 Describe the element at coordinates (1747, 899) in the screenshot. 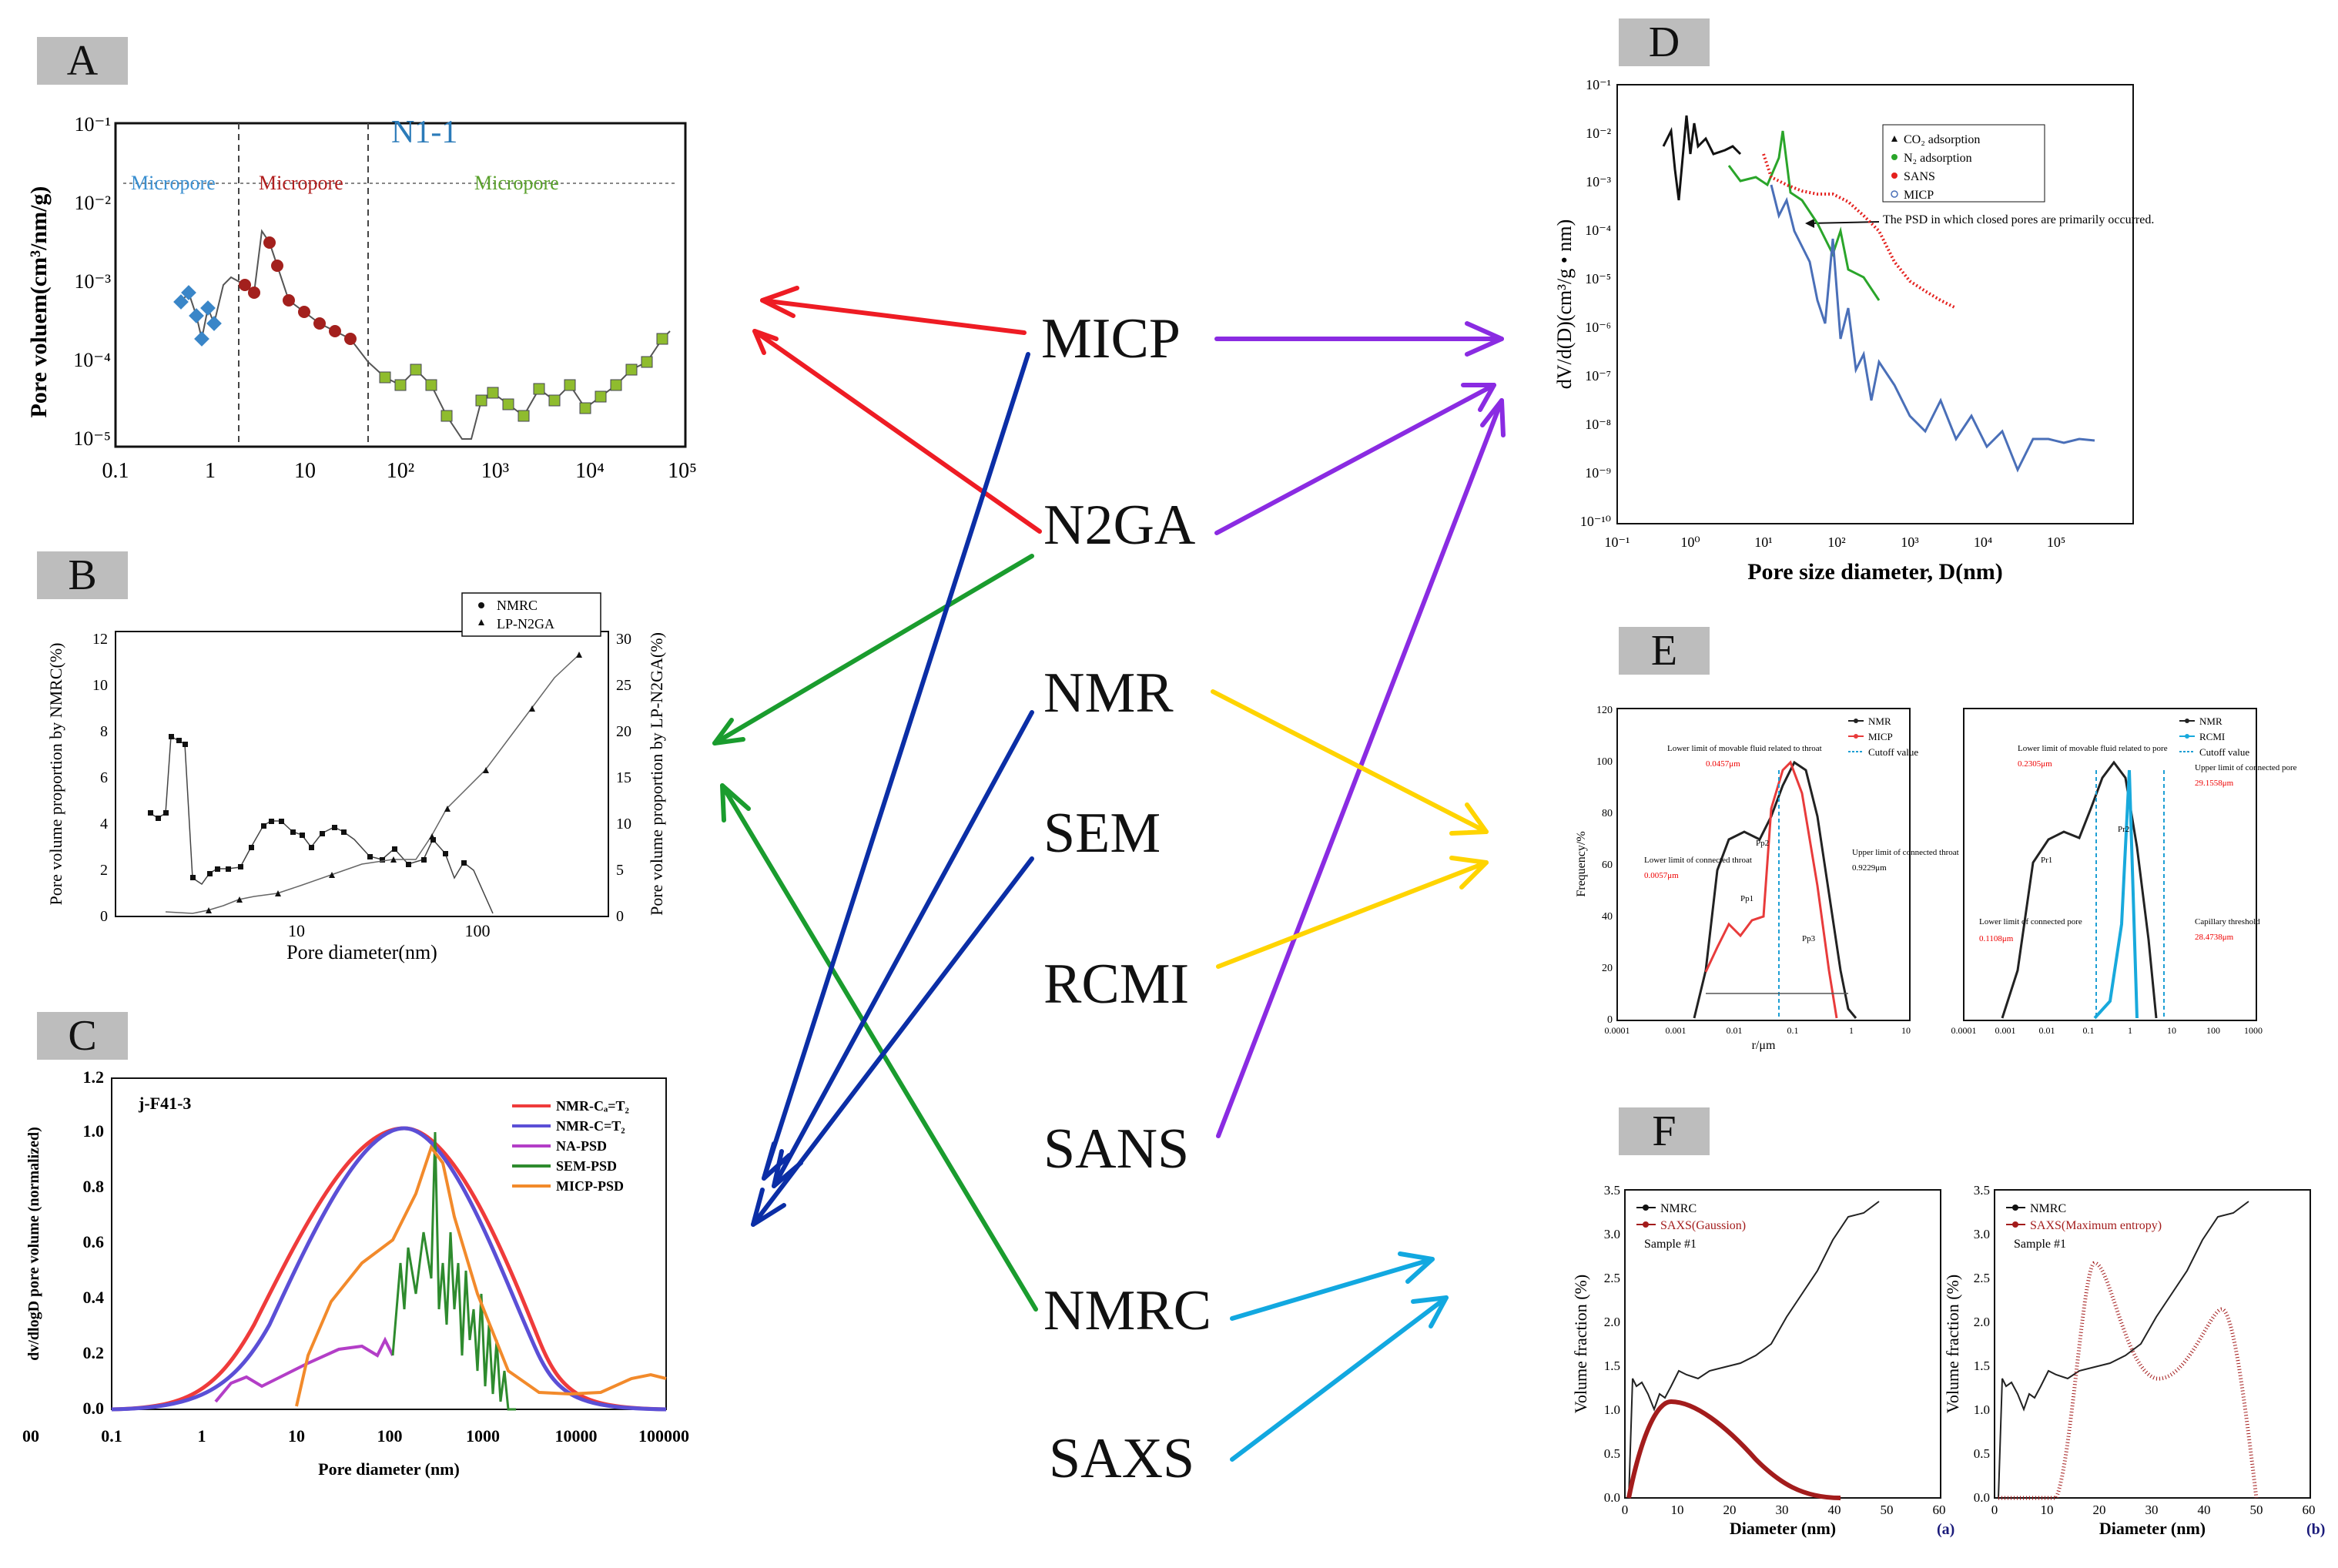

I see `panel-e-left-region-1: Pp1` at that location.